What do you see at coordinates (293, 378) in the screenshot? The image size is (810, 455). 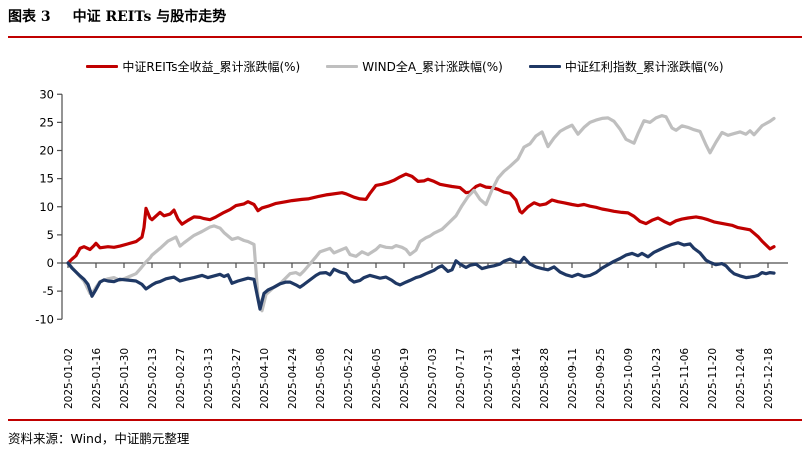 I see `svg-text: 2025-04-24` at bounding box center [293, 378].